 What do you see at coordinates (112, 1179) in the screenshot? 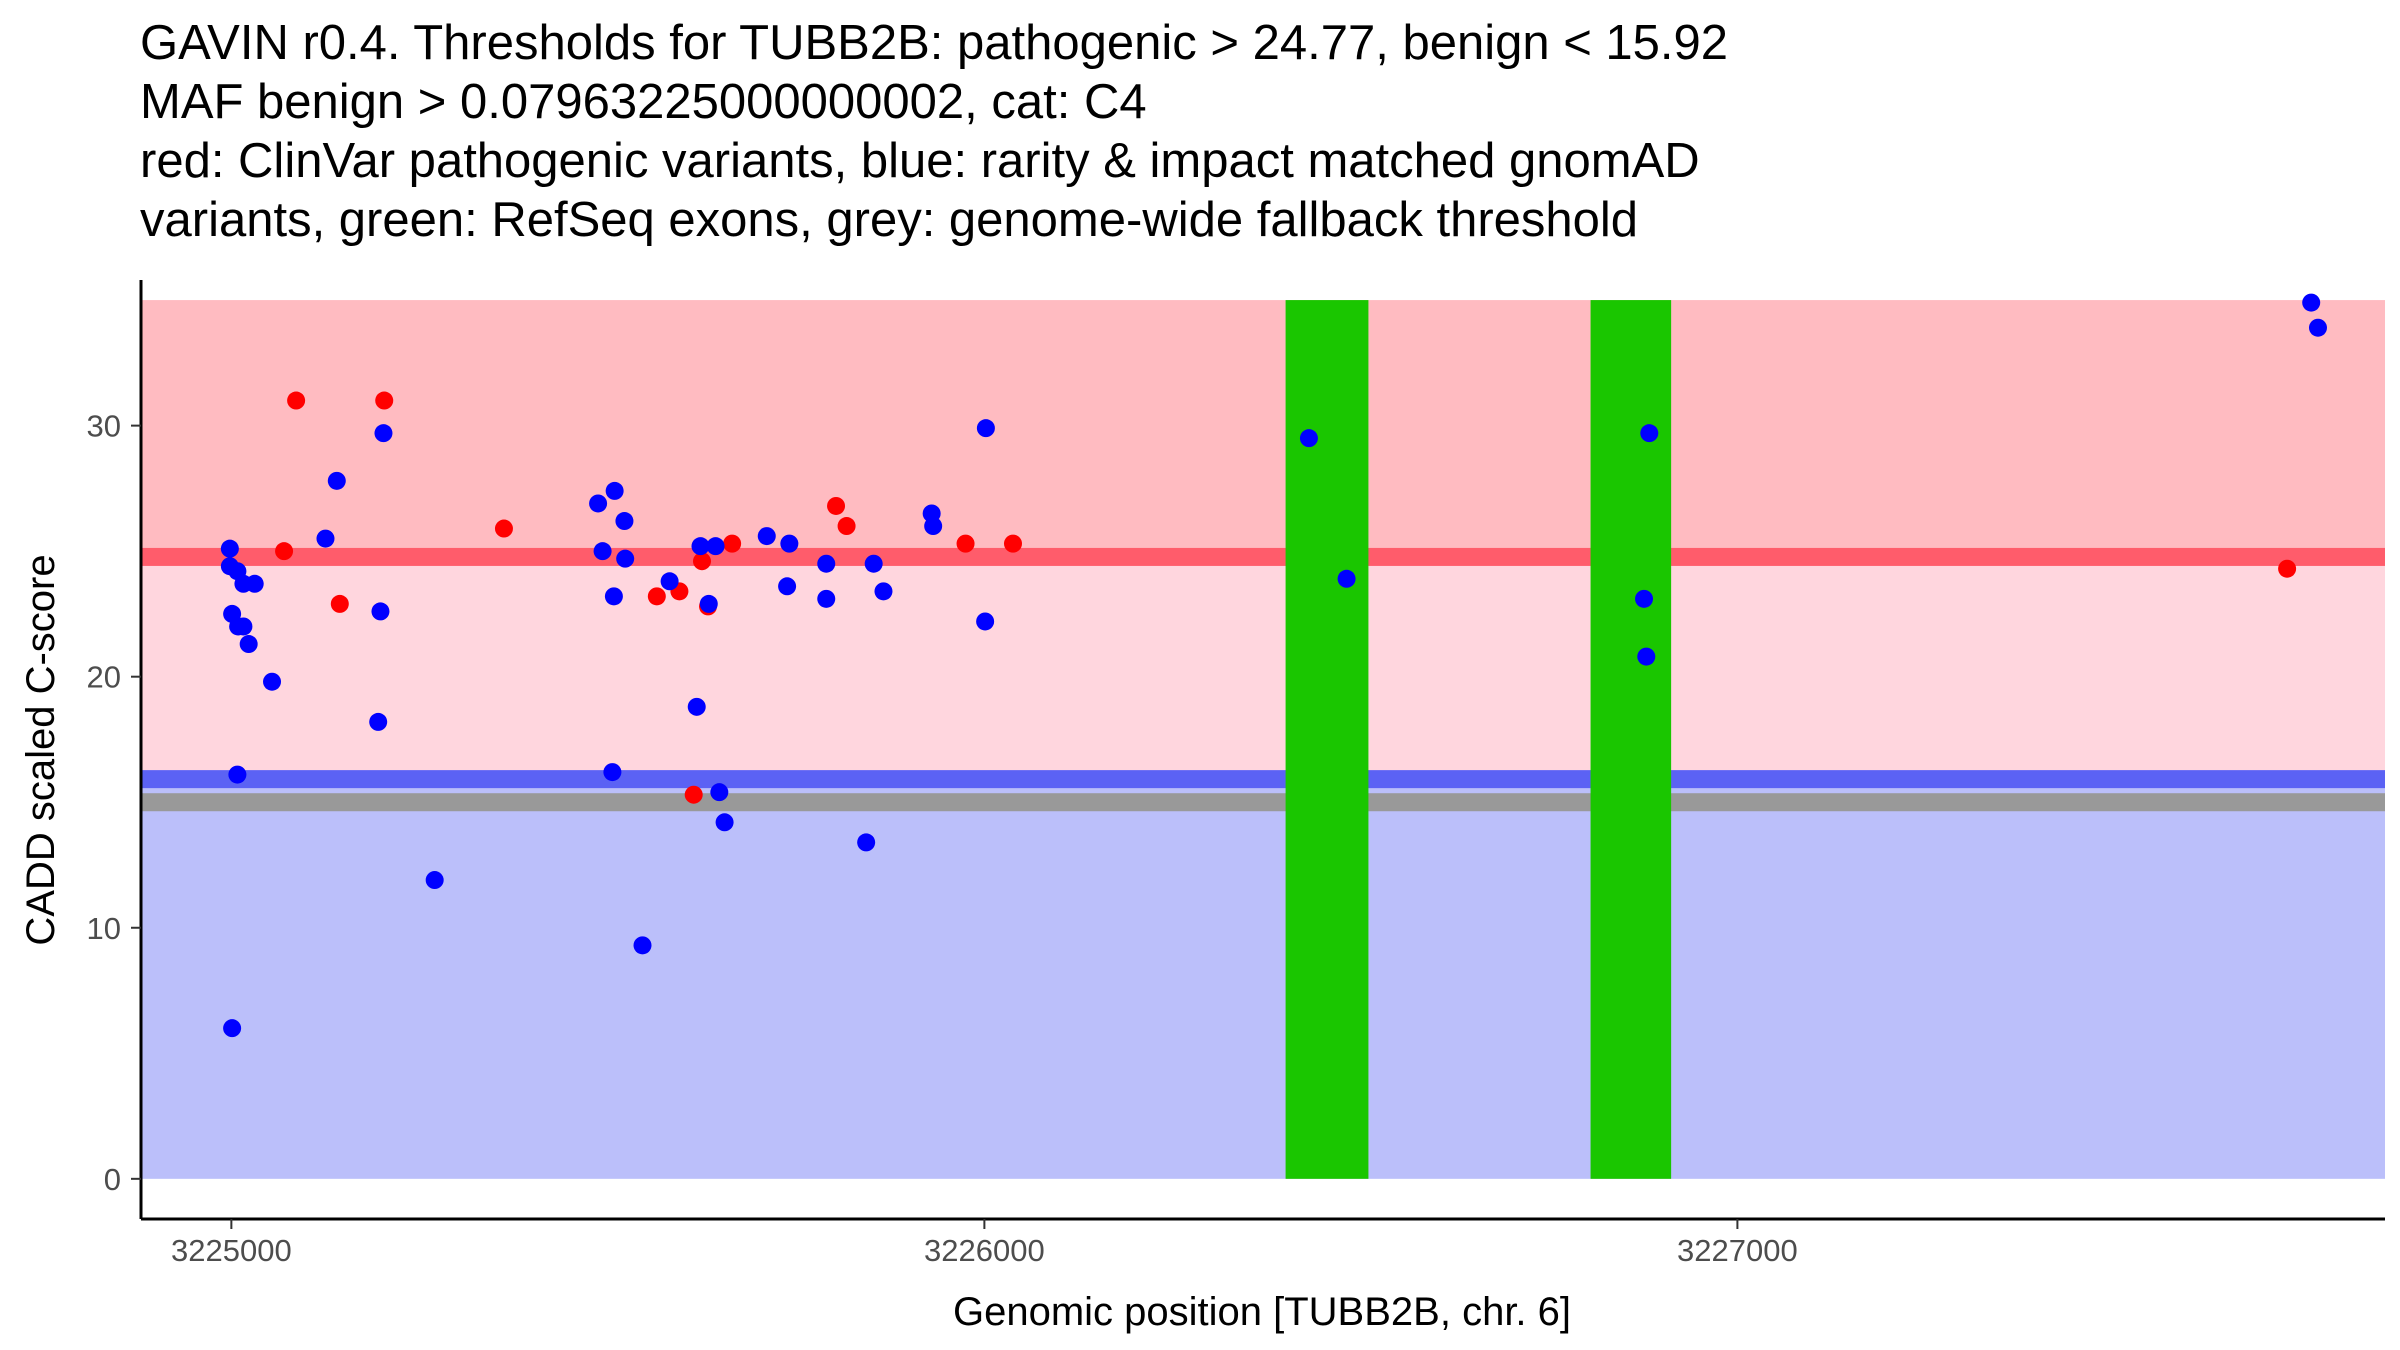
I see `y-tick-label: 0` at bounding box center [112, 1179].